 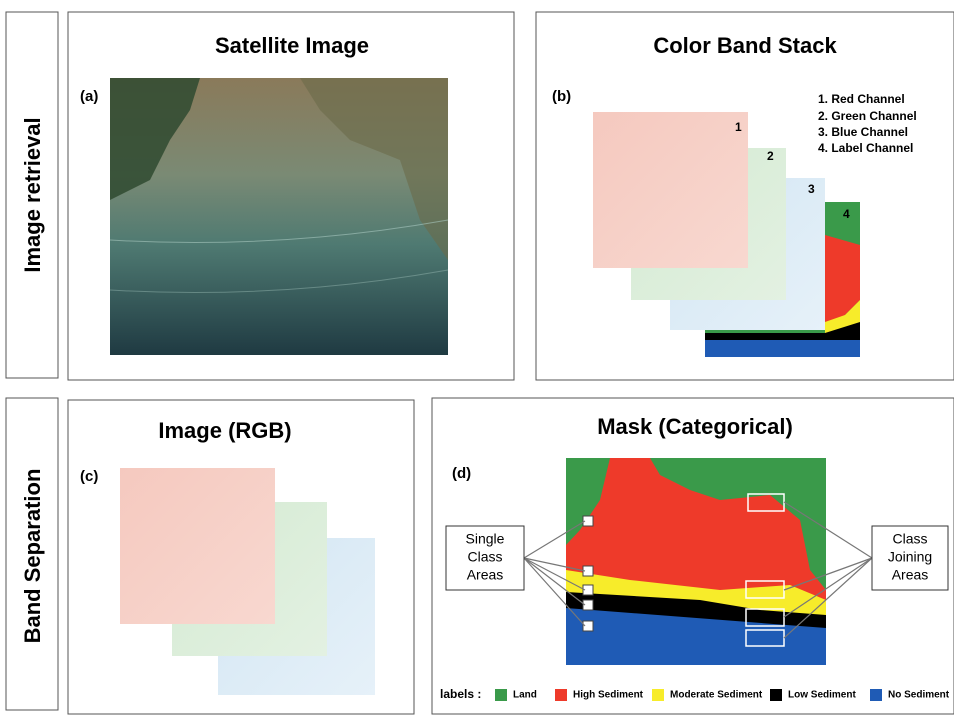 I want to click on legend-label: Low Sediment, so click(x=822, y=695).